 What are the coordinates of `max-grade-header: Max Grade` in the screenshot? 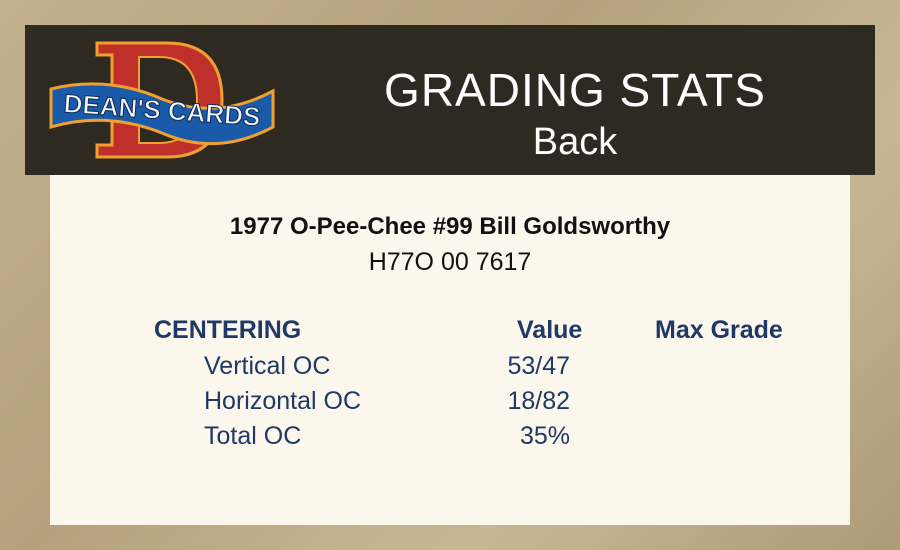 It's located at (719, 330).